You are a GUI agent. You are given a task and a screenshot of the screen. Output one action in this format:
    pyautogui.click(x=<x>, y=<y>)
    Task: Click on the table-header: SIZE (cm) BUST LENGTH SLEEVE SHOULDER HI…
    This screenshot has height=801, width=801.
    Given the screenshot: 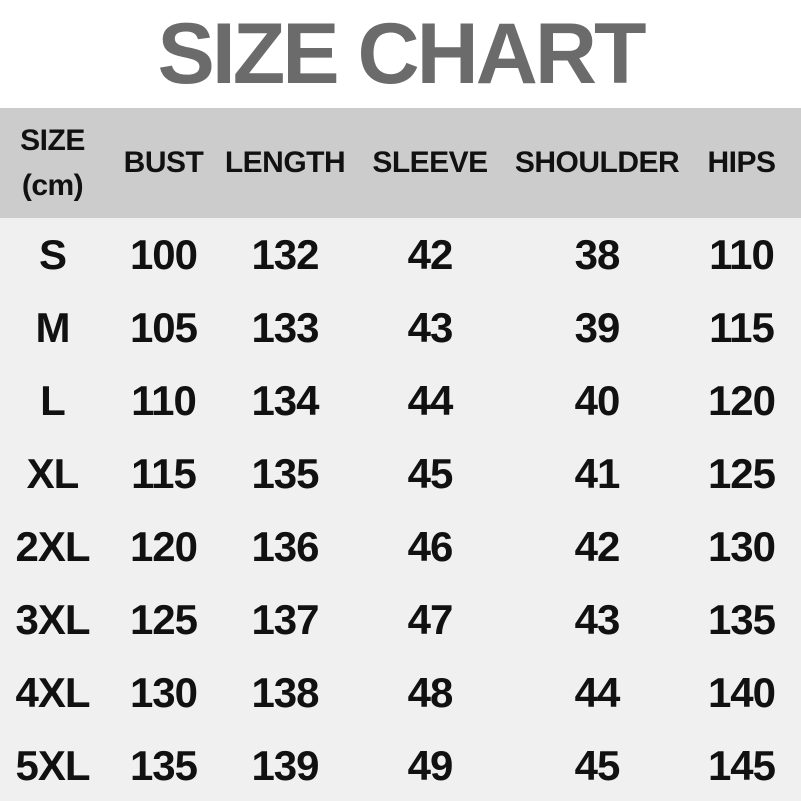 What is the action you would take?
    pyautogui.click(x=400, y=163)
    